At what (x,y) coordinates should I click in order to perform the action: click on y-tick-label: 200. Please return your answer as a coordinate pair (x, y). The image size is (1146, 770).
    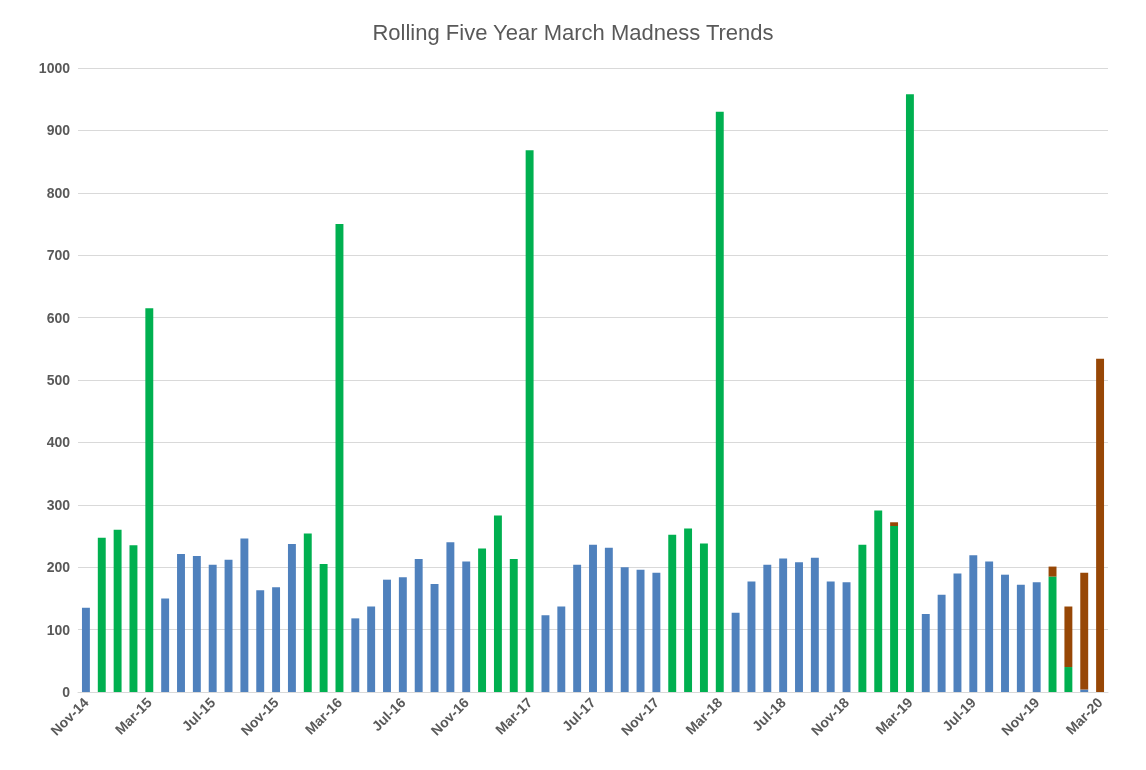
    Looking at the image, I should click on (58, 567).